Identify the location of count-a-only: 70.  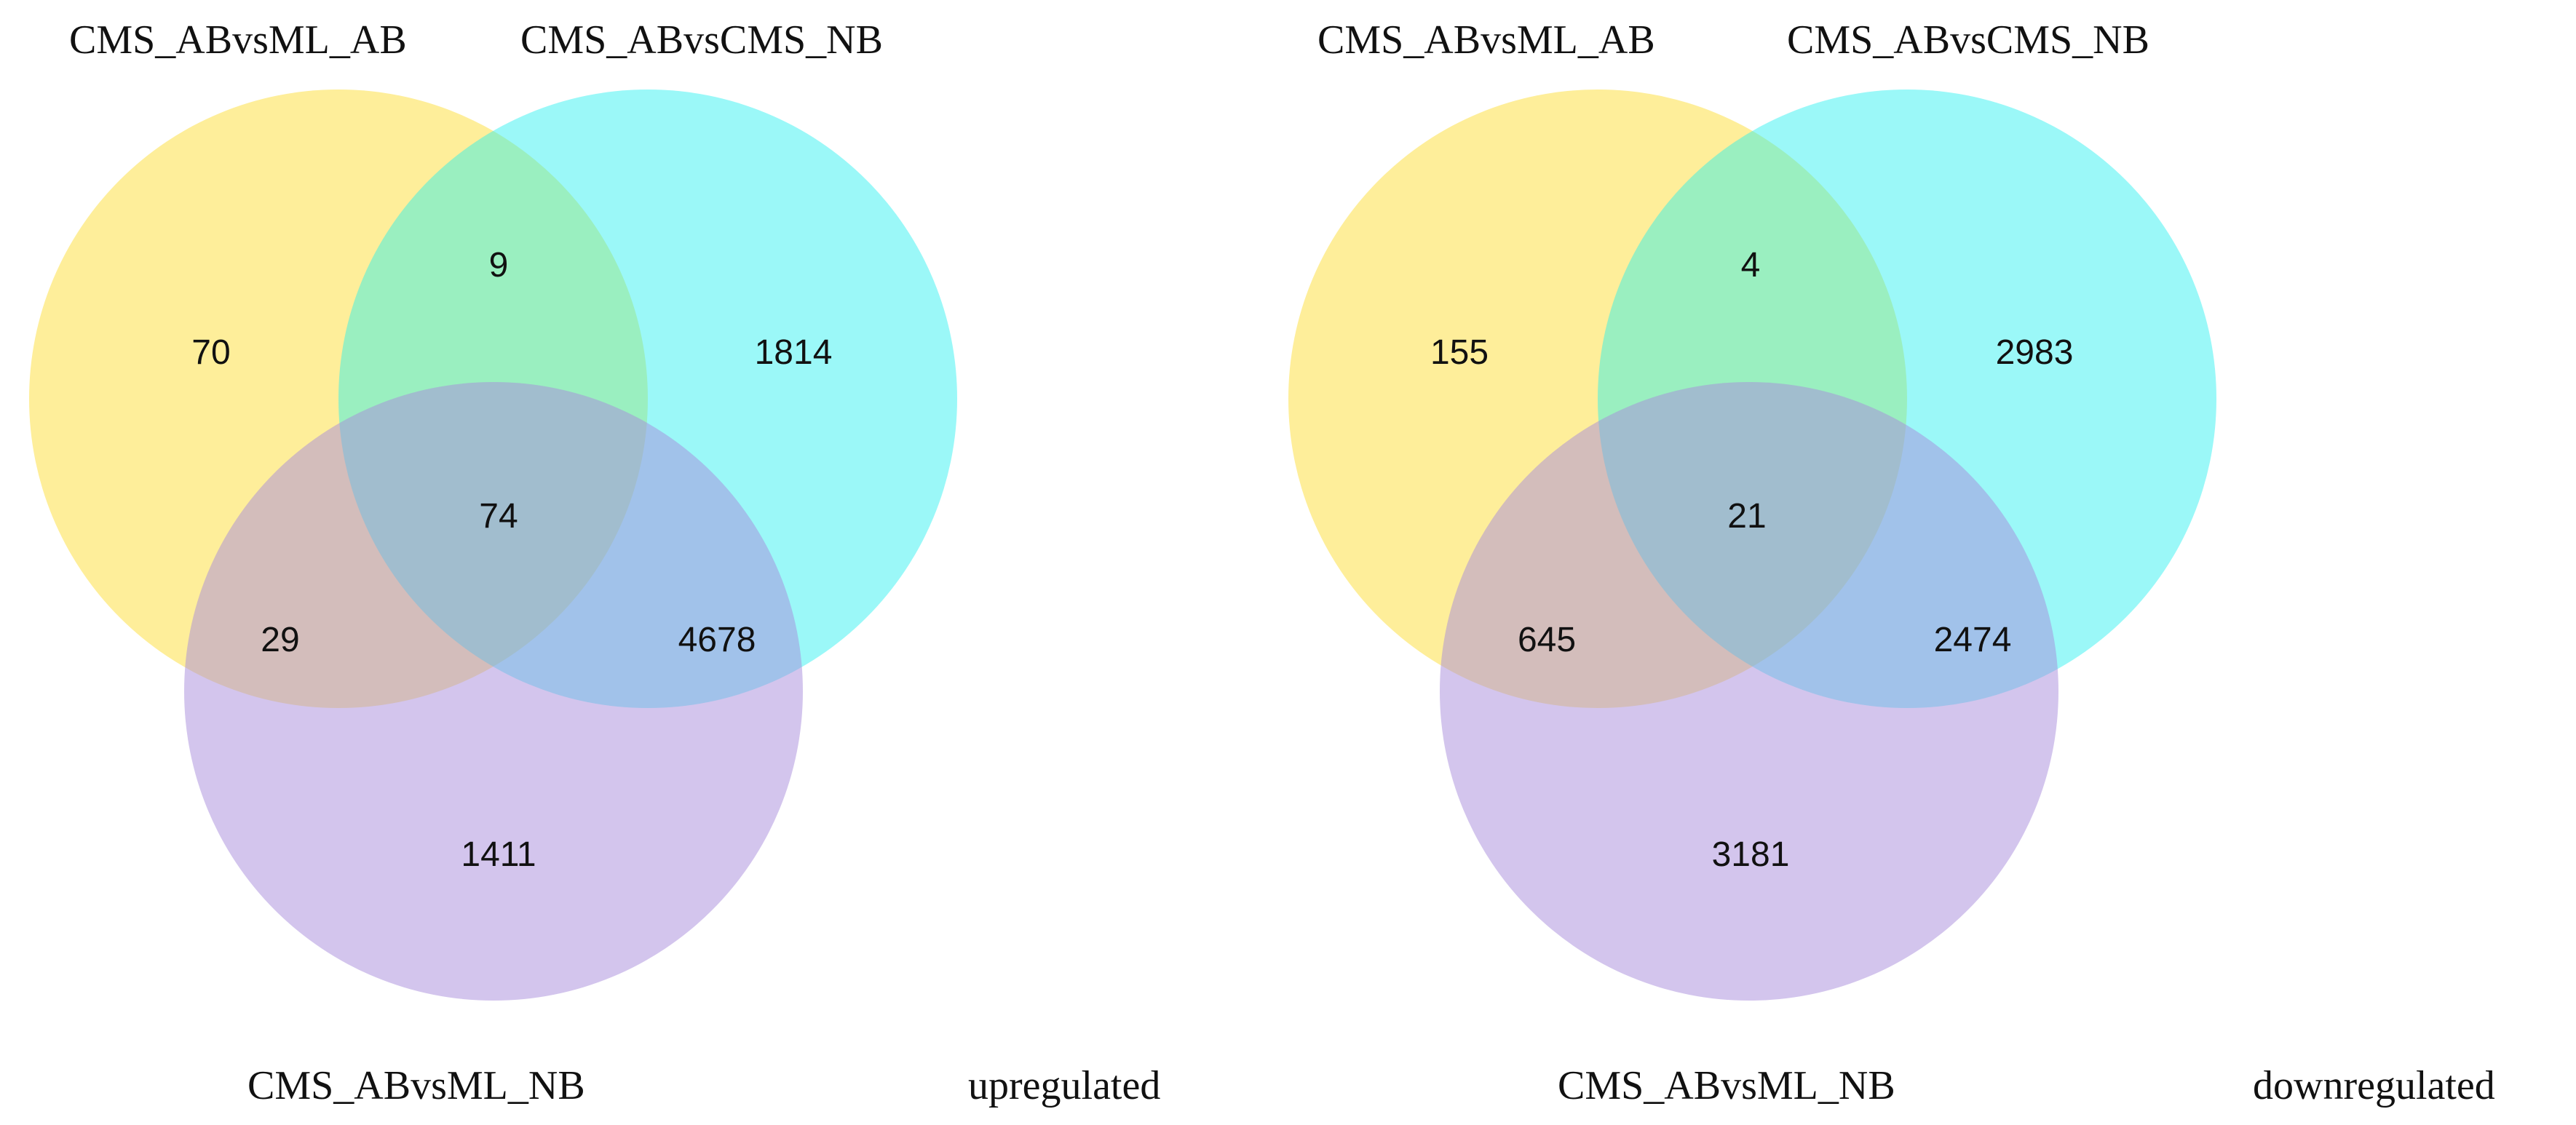
(210, 353).